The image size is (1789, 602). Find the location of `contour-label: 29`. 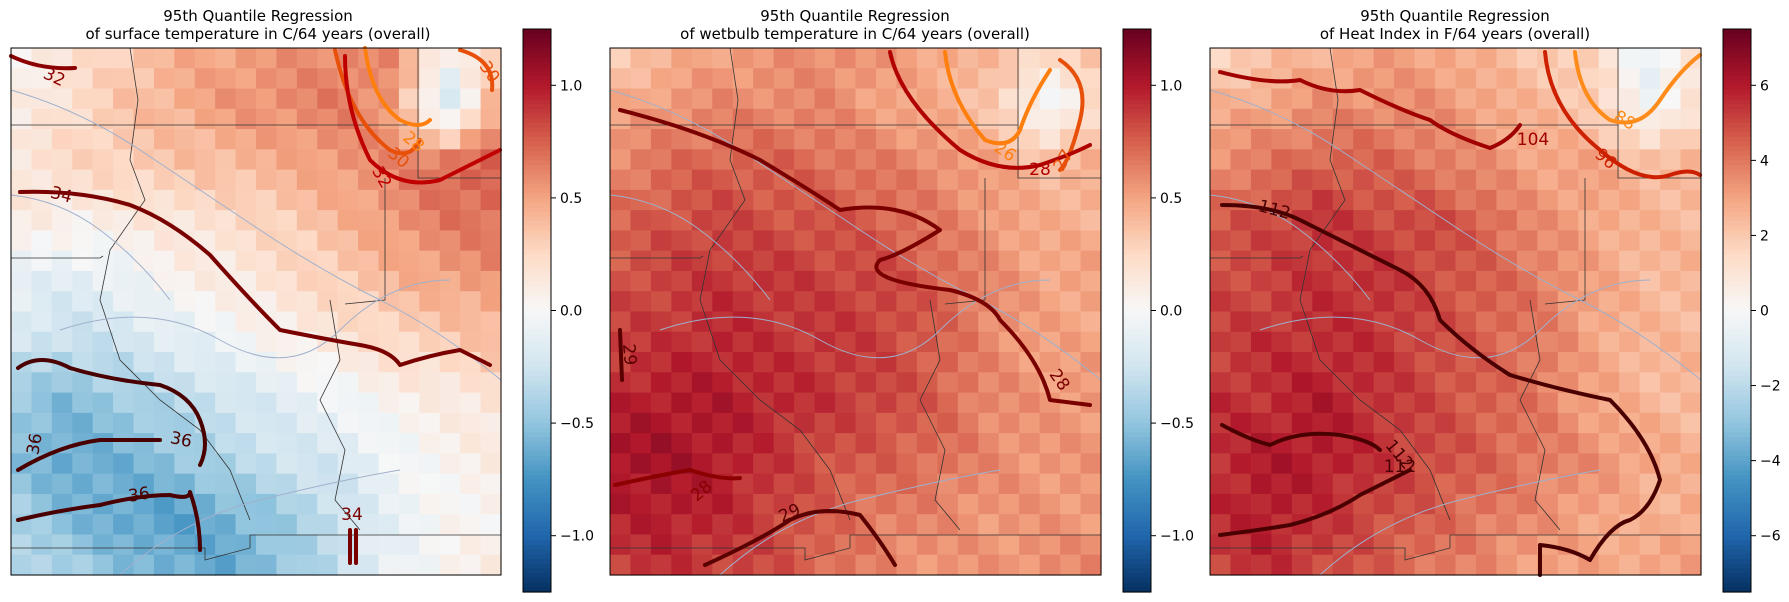

contour-label: 29 is located at coordinates (629, 354).